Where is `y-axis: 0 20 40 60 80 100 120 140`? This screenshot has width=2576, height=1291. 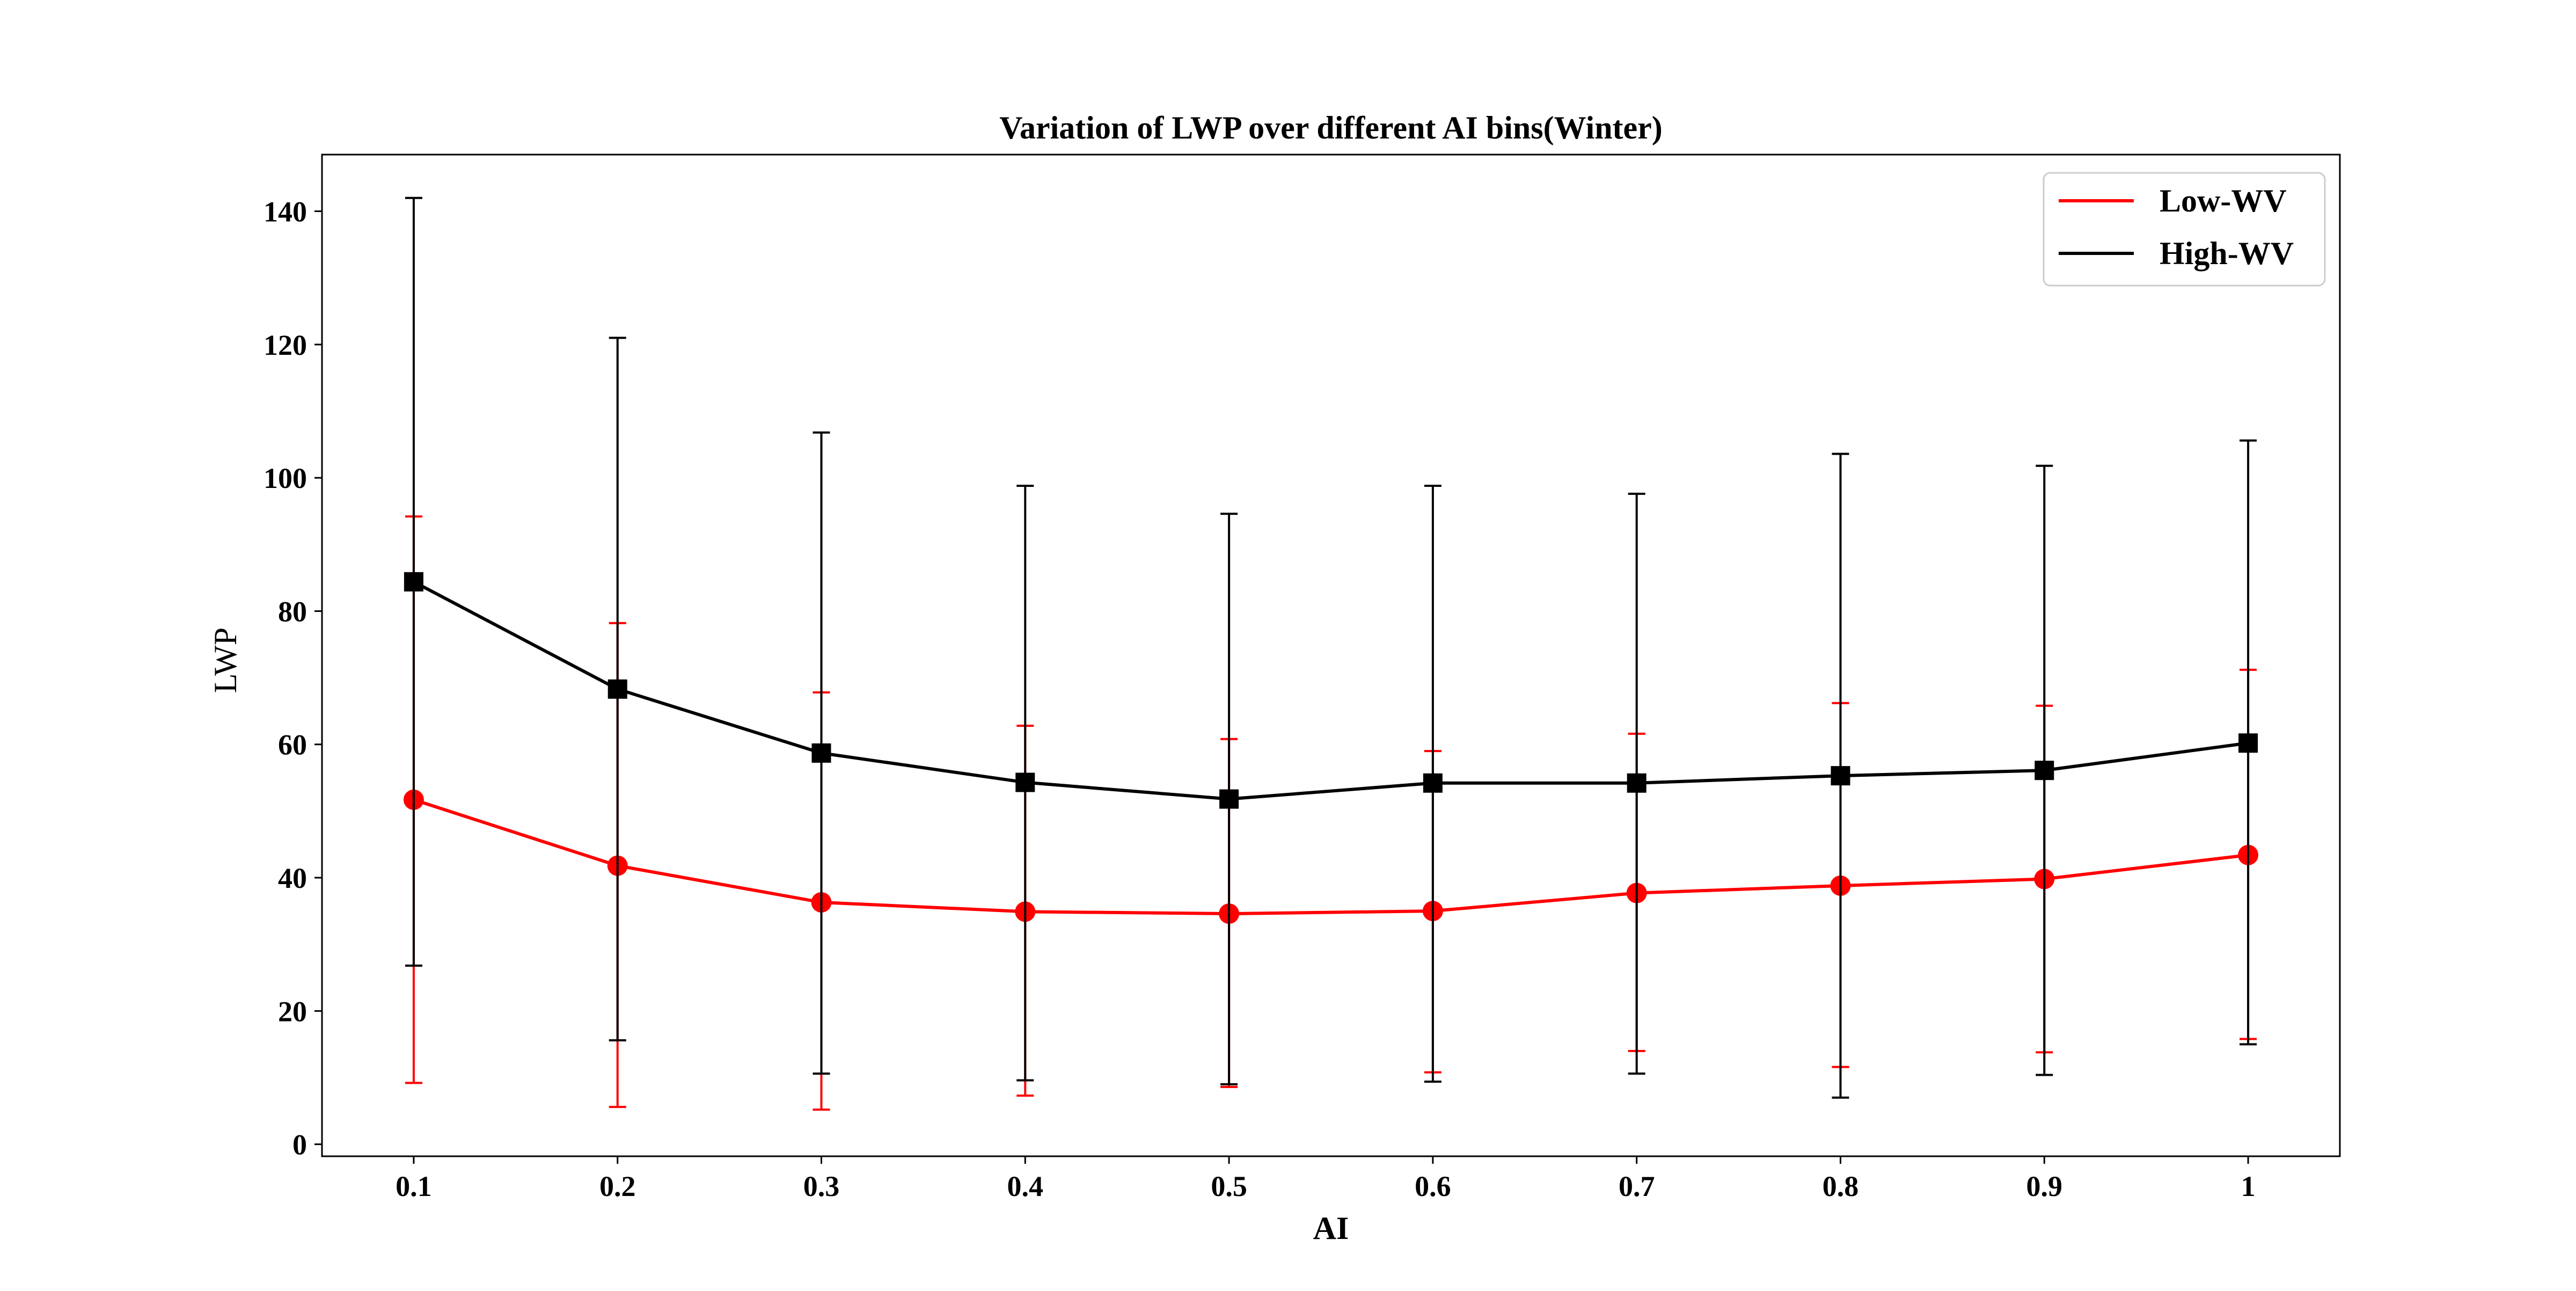
y-axis: 0 20 40 60 80 100 120 140 is located at coordinates (293, 678).